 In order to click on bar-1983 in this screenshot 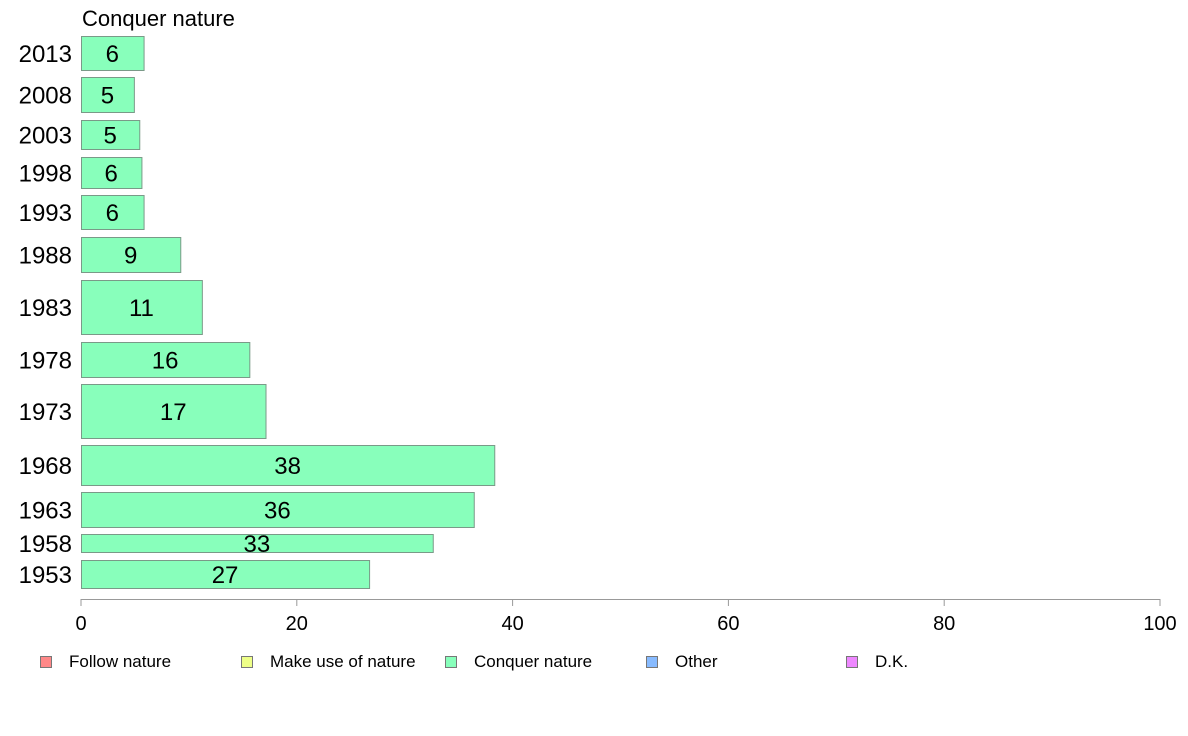, I will do `click(142, 307)`.